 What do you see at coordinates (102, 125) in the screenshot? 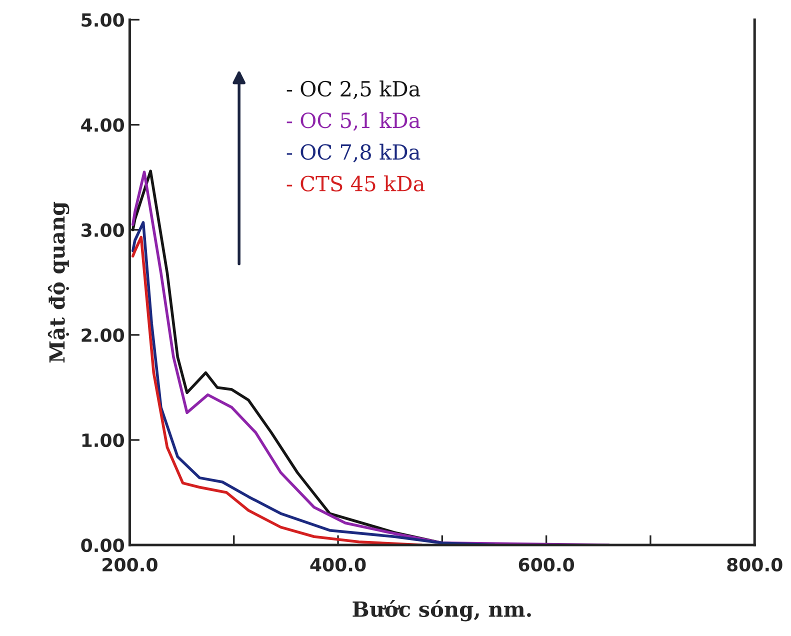
I see `y-tick-label: 4.00` at bounding box center [102, 125].